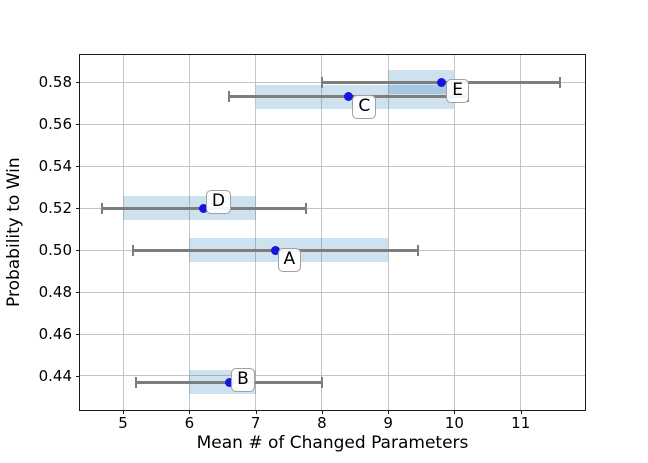 Image resolution: width=648 pixels, height=463 pixels. Describe the element at coordinates (305, 208) in the screenshot. I see `error-bar-cap-right-D` at that location.